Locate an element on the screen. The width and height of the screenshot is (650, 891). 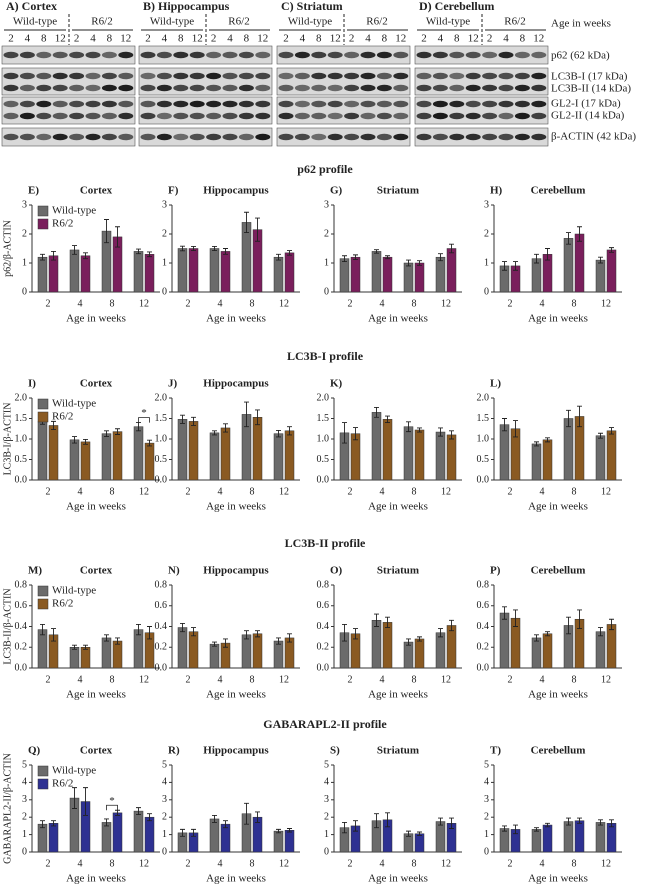
lane-age: 4 is located at coordinates (368, 39).